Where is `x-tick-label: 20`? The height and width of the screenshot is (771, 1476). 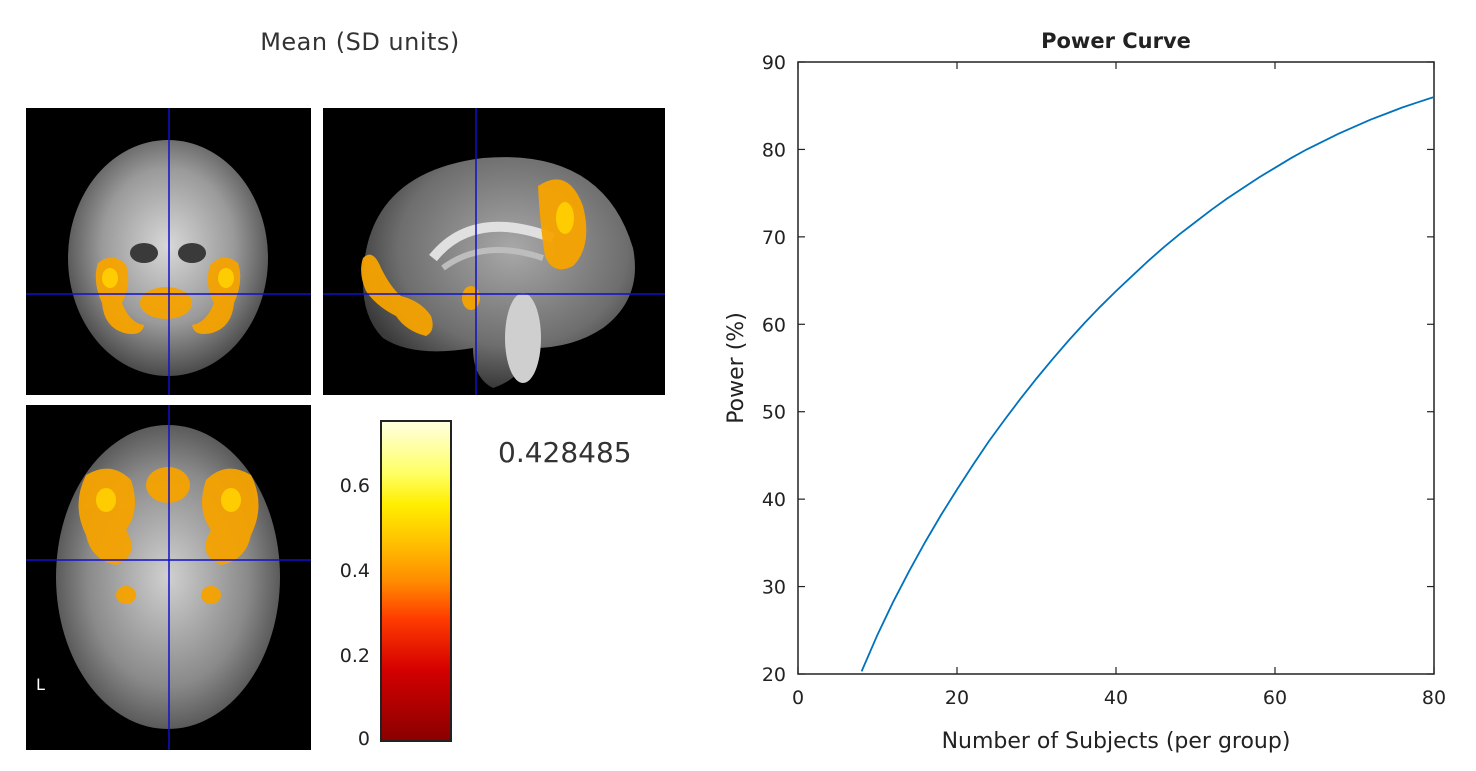
x-tick-label: 20 is located at coordinates (957, 698).